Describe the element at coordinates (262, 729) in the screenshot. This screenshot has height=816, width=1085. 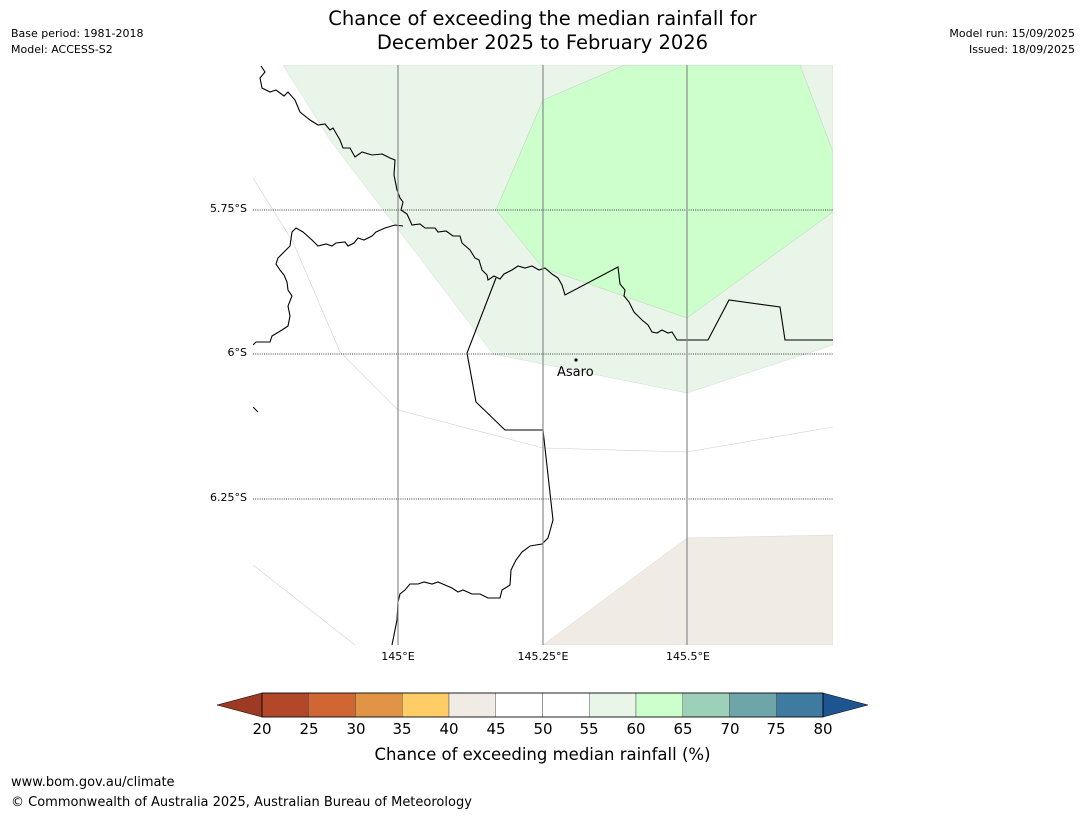
I see `colorbar-tick: 20` at that location.